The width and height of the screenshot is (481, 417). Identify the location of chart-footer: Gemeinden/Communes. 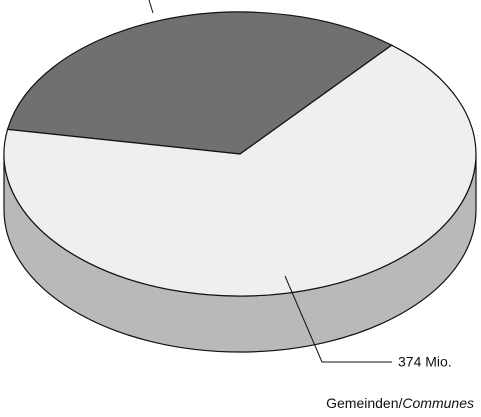
(400, 403).